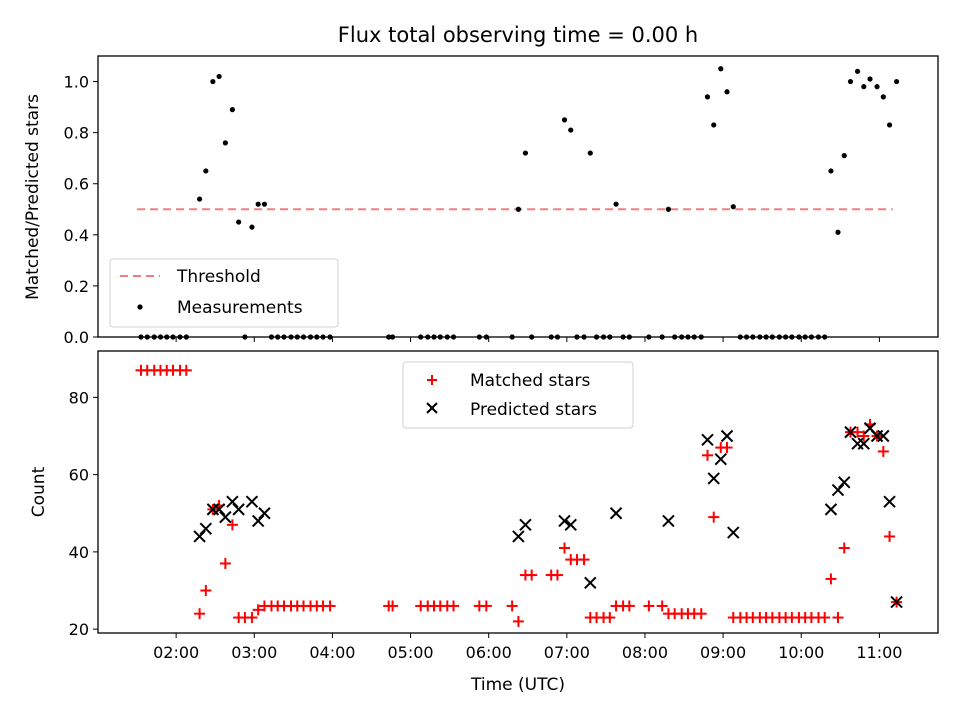  I want to click on chart-title: Flux total observing time = 0.00 h, so click(518, 35).